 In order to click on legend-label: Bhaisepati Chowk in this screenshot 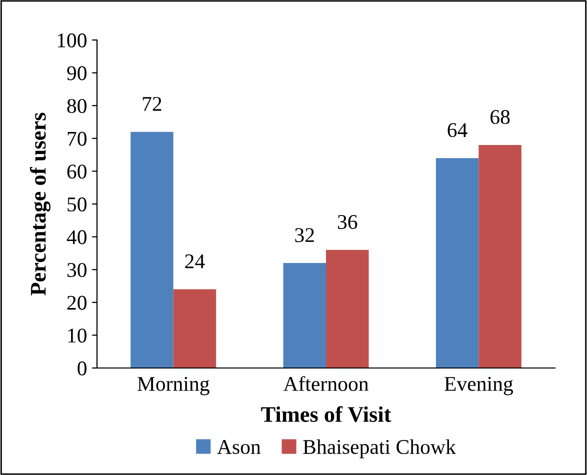, I will do `click(379, 448)`.